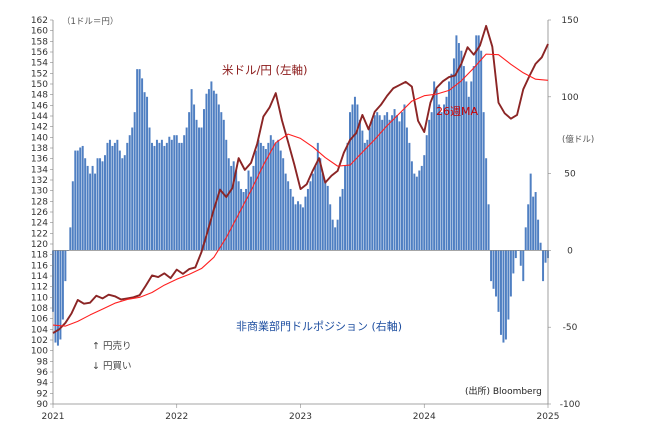  What do you see at coordinates (39, 117) in the screenshot?
I see `left-tick-label: 144` at bounding box center [39, 117].